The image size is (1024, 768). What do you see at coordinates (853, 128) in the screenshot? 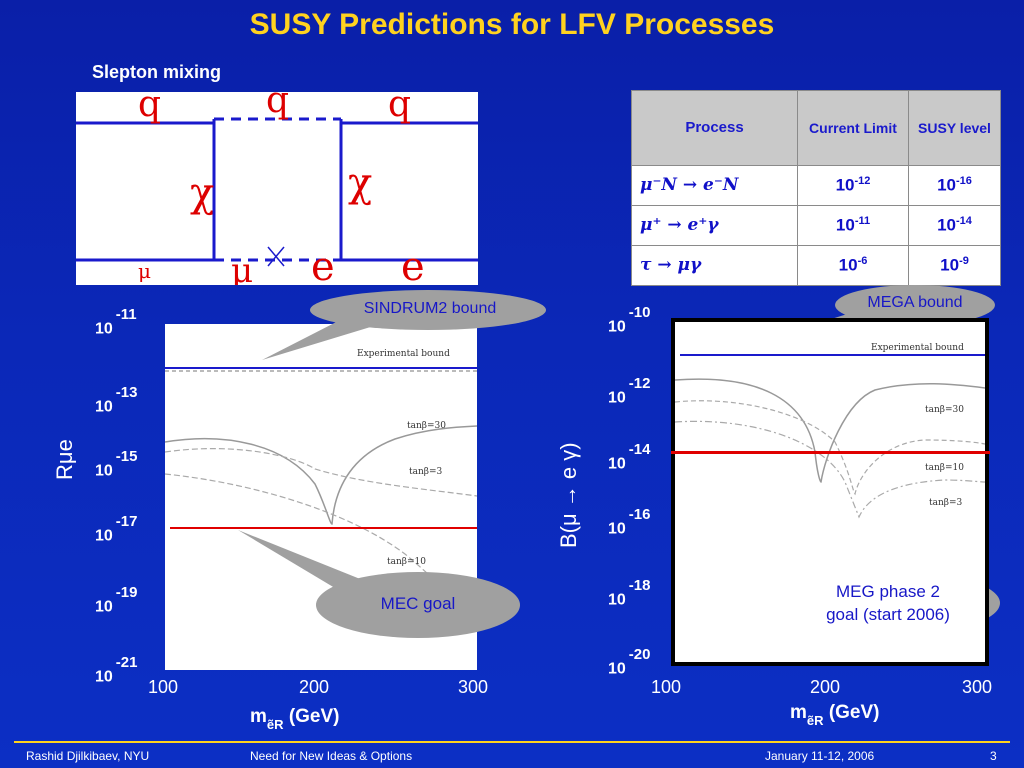
I see `header-current-limit: Current Limit` at bounding box center [853, 128].